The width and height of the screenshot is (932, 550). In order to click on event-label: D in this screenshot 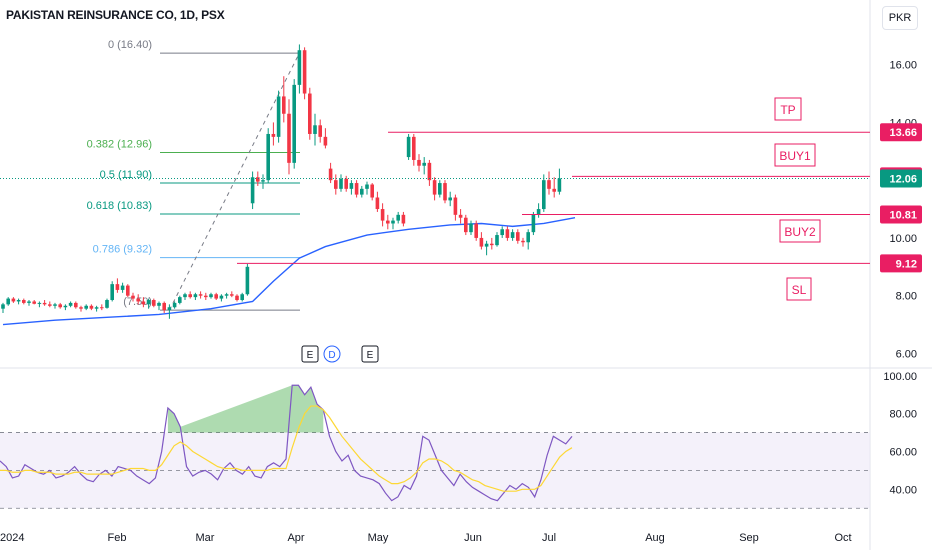, I will do `click(331, 355)`.